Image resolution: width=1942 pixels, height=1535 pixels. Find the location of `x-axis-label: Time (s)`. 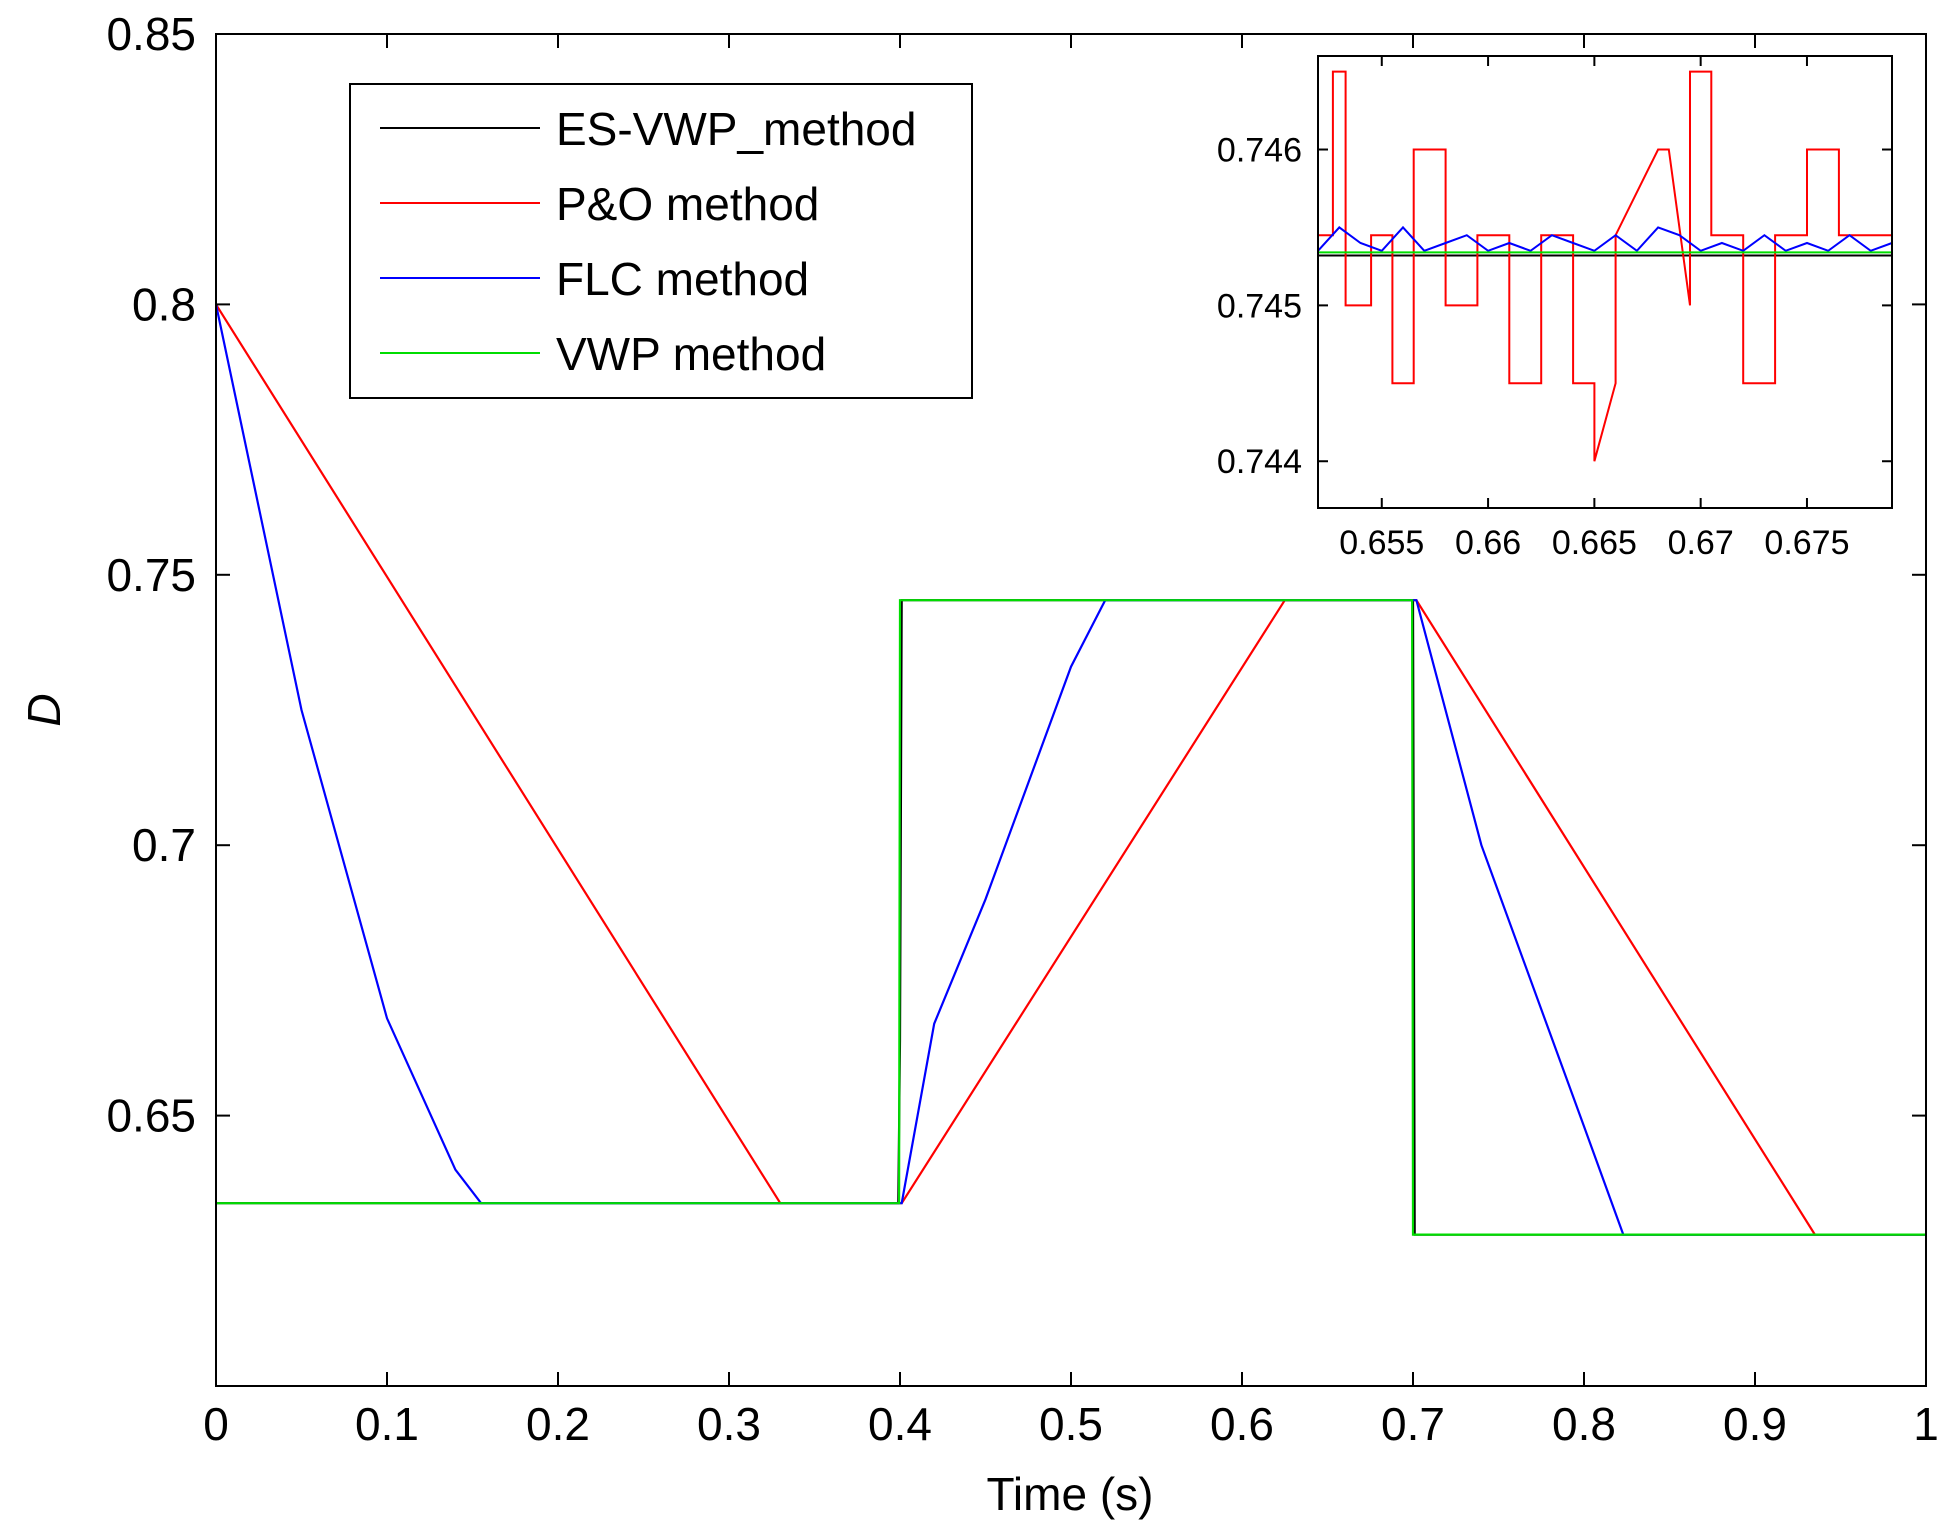

x-axis-label: Time (s) is located at coordinates (1070, 1494).